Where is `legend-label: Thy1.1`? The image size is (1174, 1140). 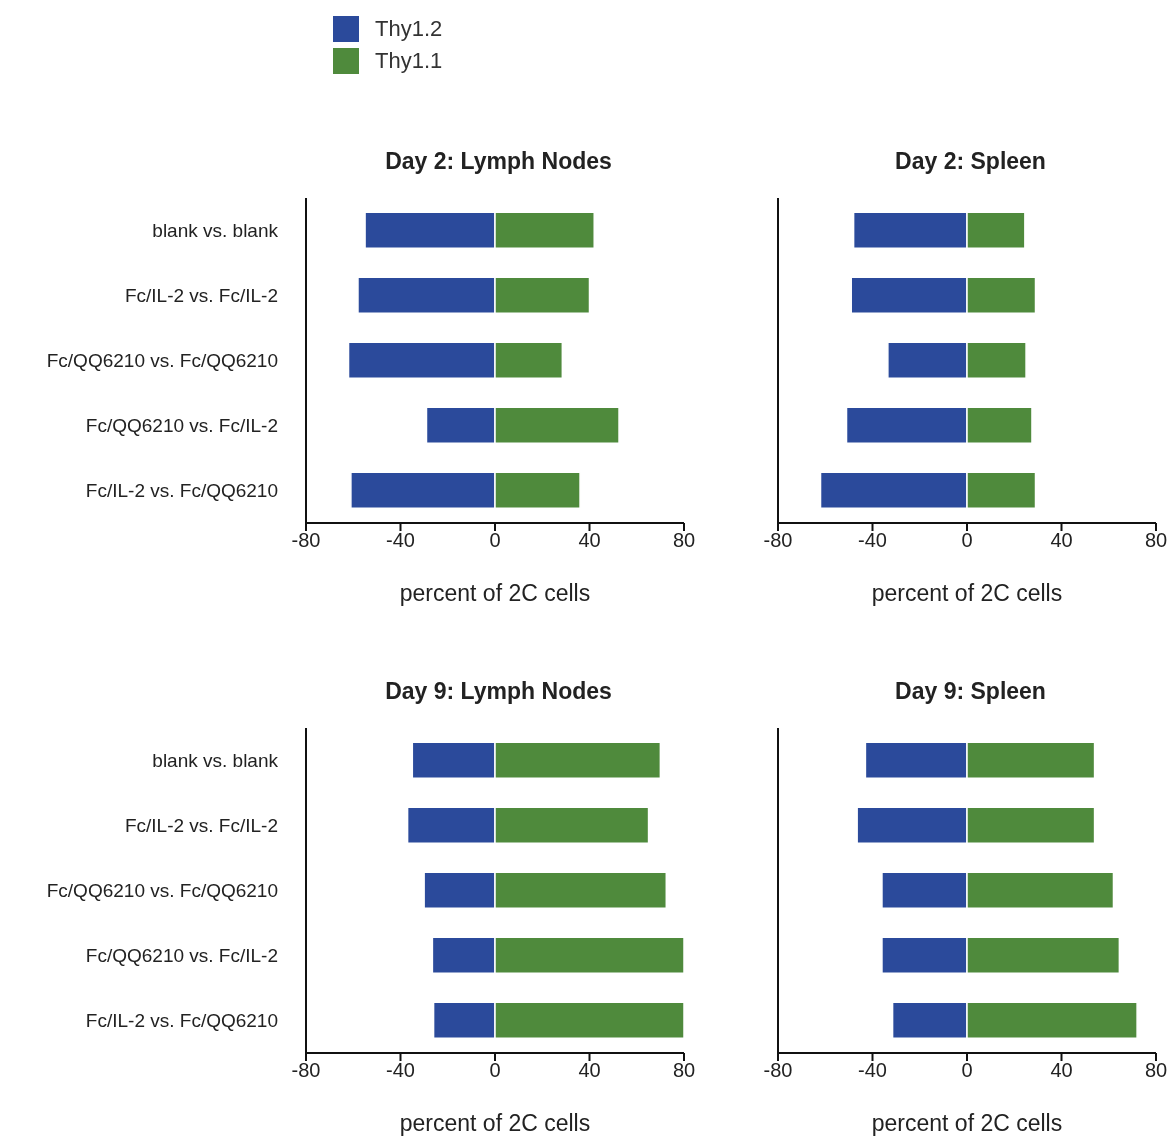 legend-label: Thy1.1 is located at coordinates (409, 61).